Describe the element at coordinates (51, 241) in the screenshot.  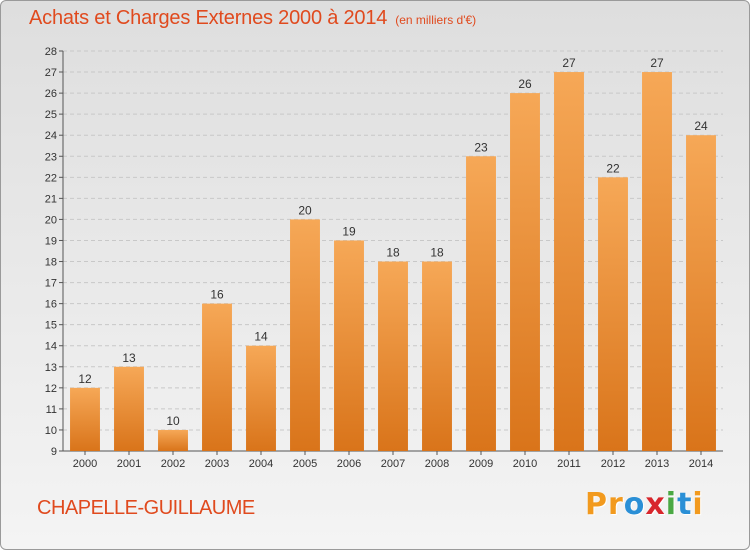
I see `y-tick-label: 19` at that location.